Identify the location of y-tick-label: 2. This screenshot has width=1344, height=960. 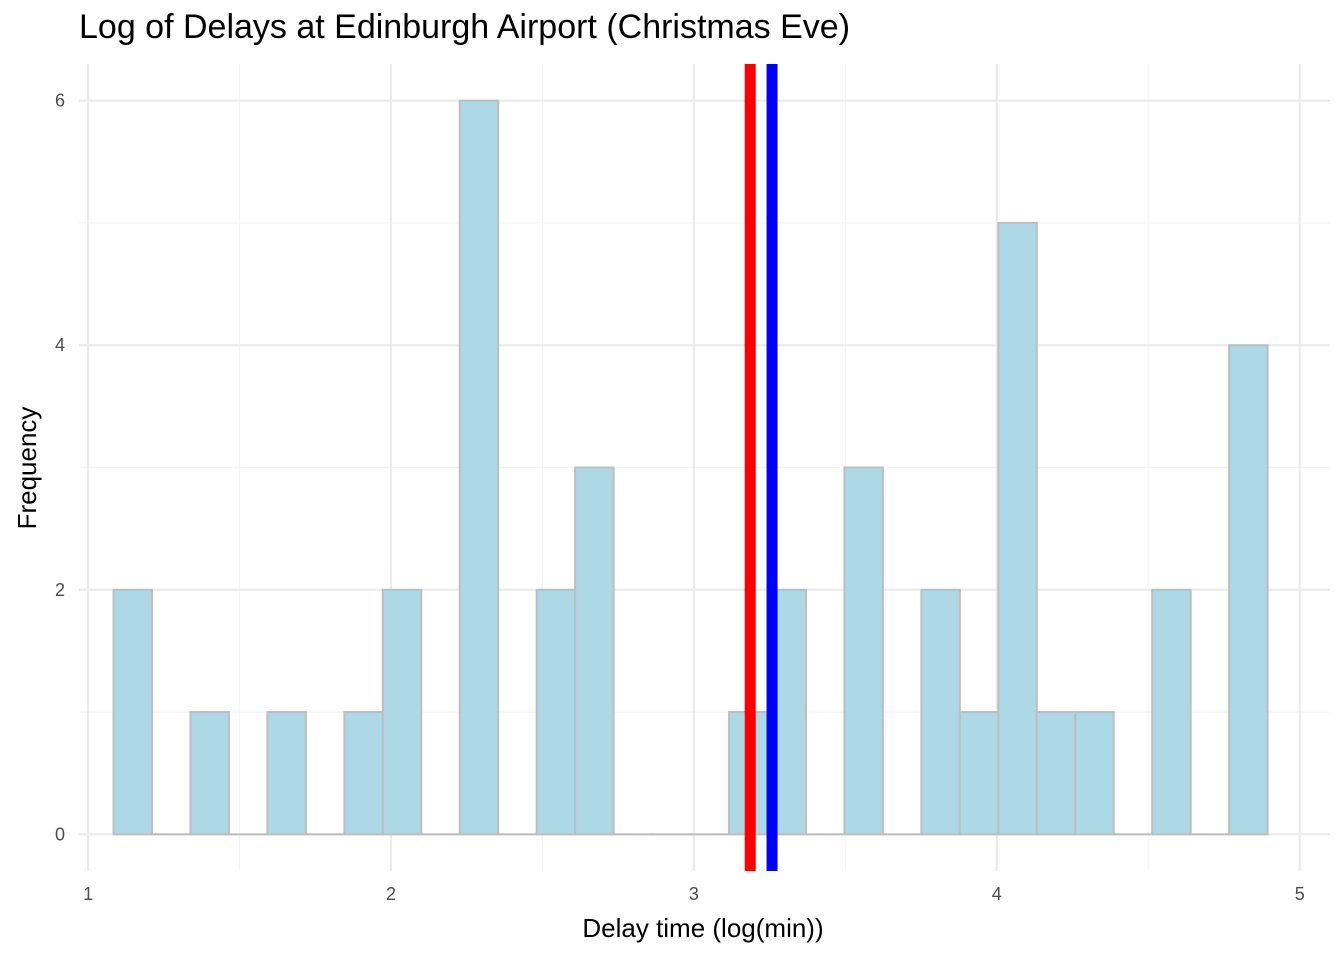
(60, 590).